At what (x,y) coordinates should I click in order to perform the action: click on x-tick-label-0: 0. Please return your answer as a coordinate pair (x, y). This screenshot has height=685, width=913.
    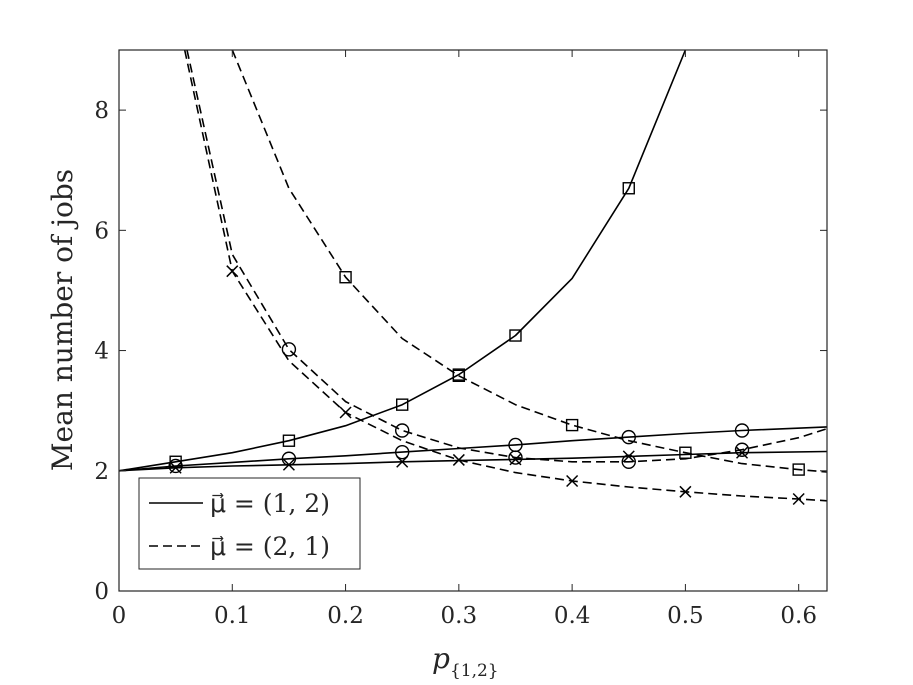
    Looking at the image, I should click on (119, 616).